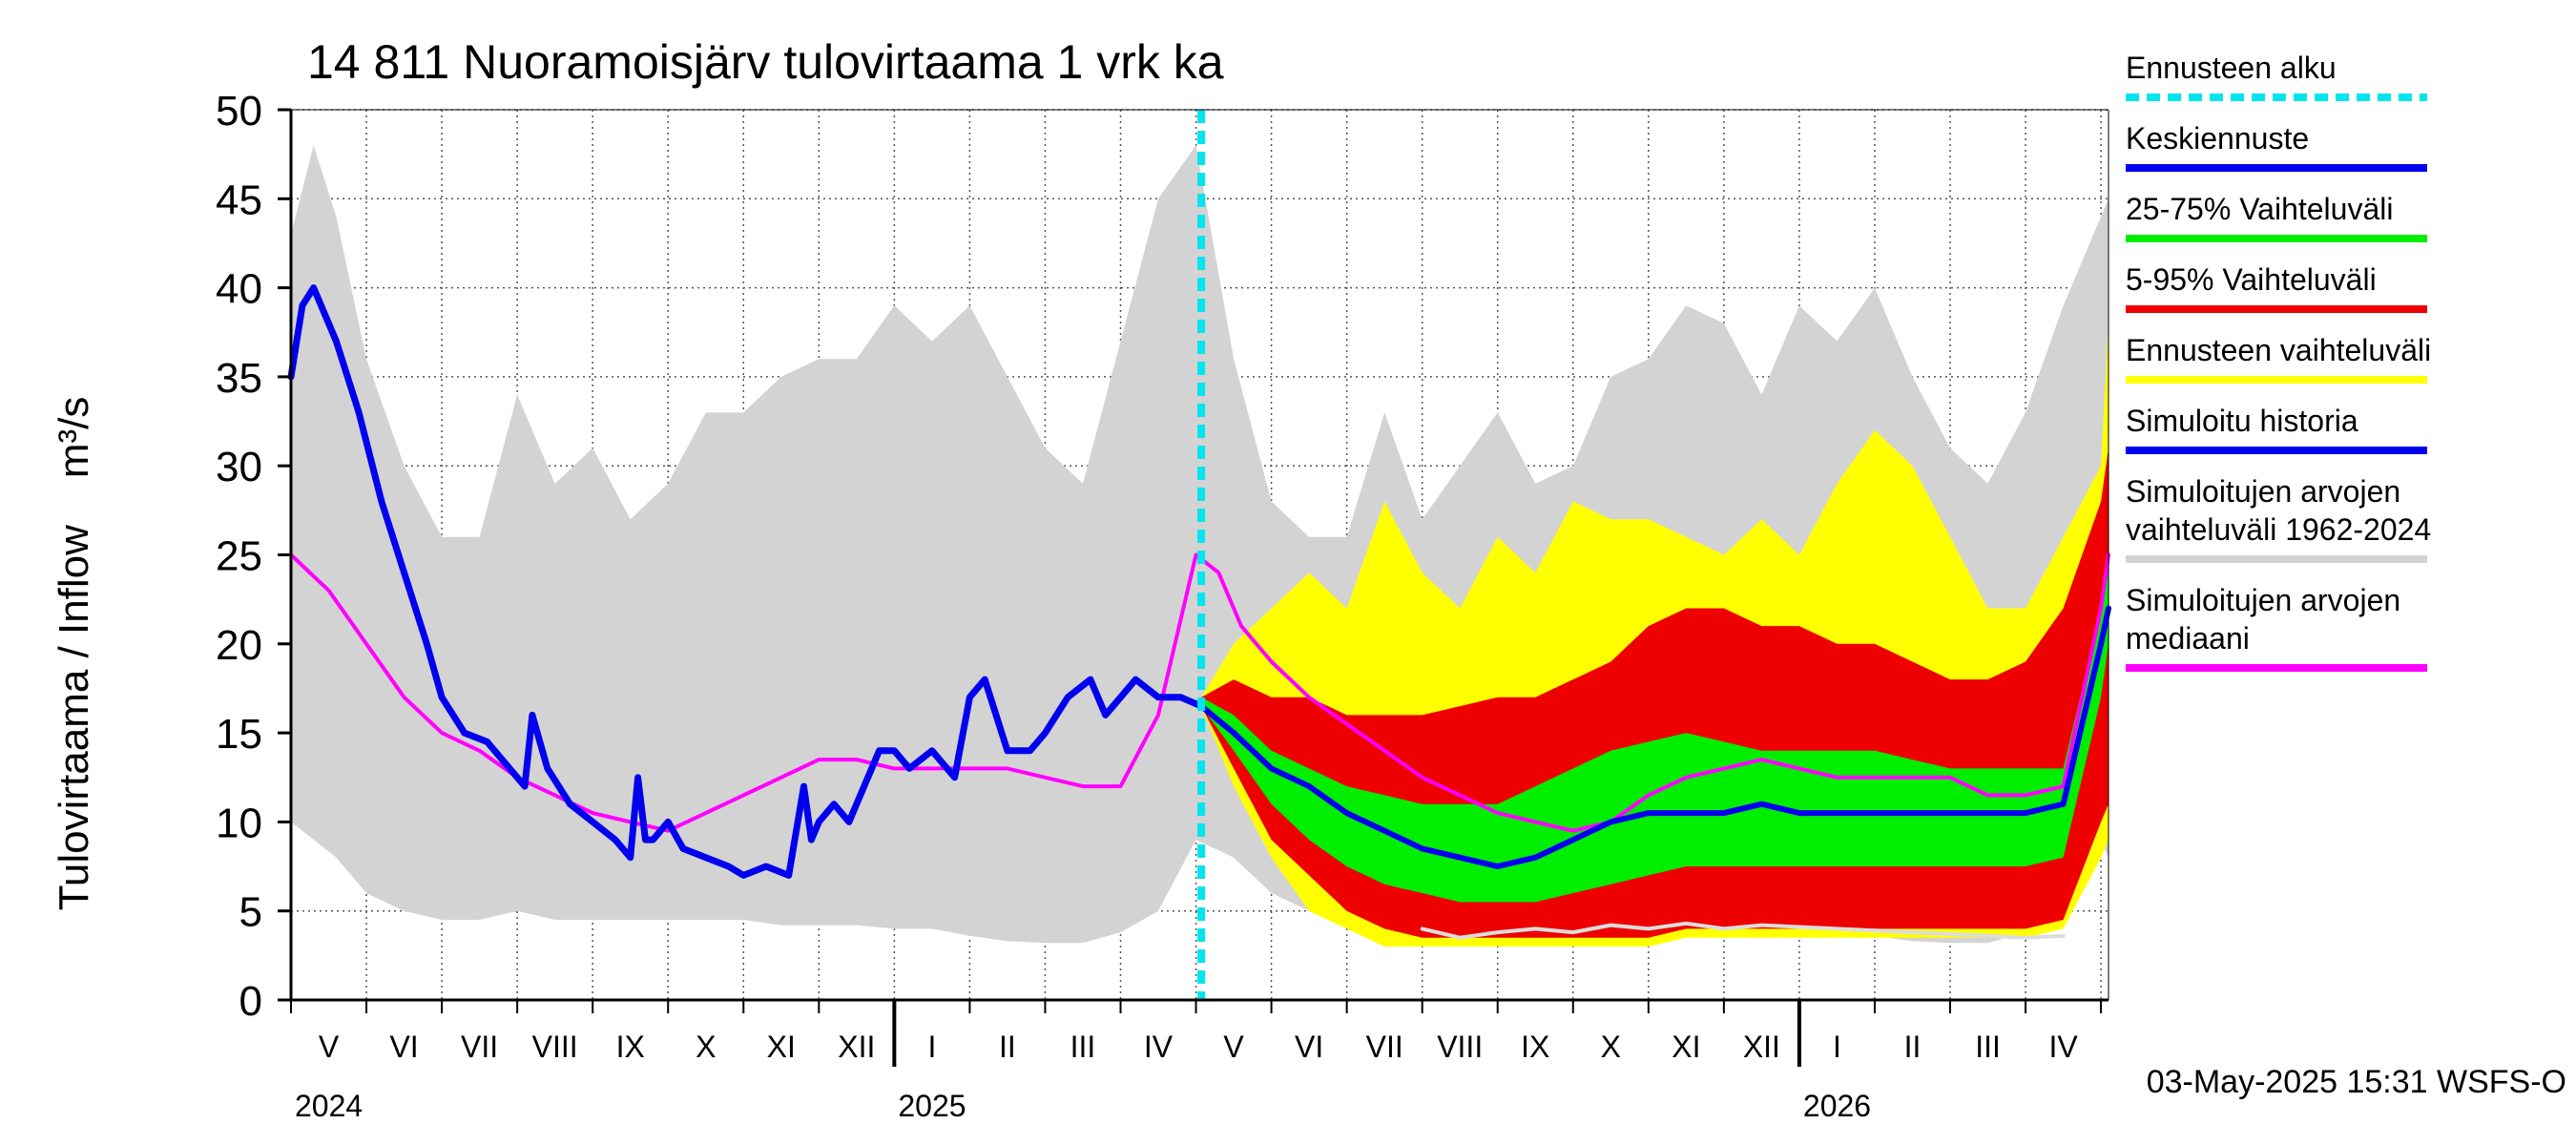 This screenshot has height=1145, width=2576. I want to click on legend-label: mediaani, so click(2188, 639).